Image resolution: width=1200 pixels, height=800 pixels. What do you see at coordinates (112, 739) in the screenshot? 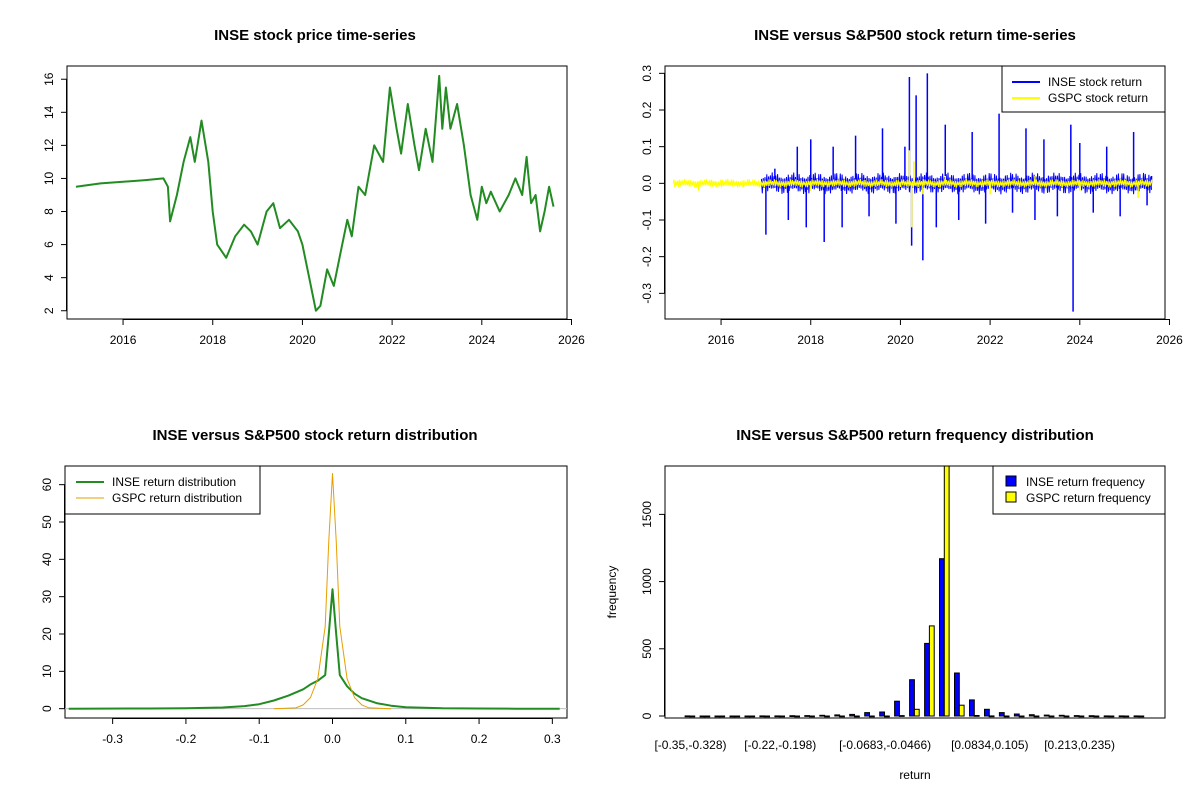
I see `x-tick-label: -0.3` at bounding box center [112, 739].